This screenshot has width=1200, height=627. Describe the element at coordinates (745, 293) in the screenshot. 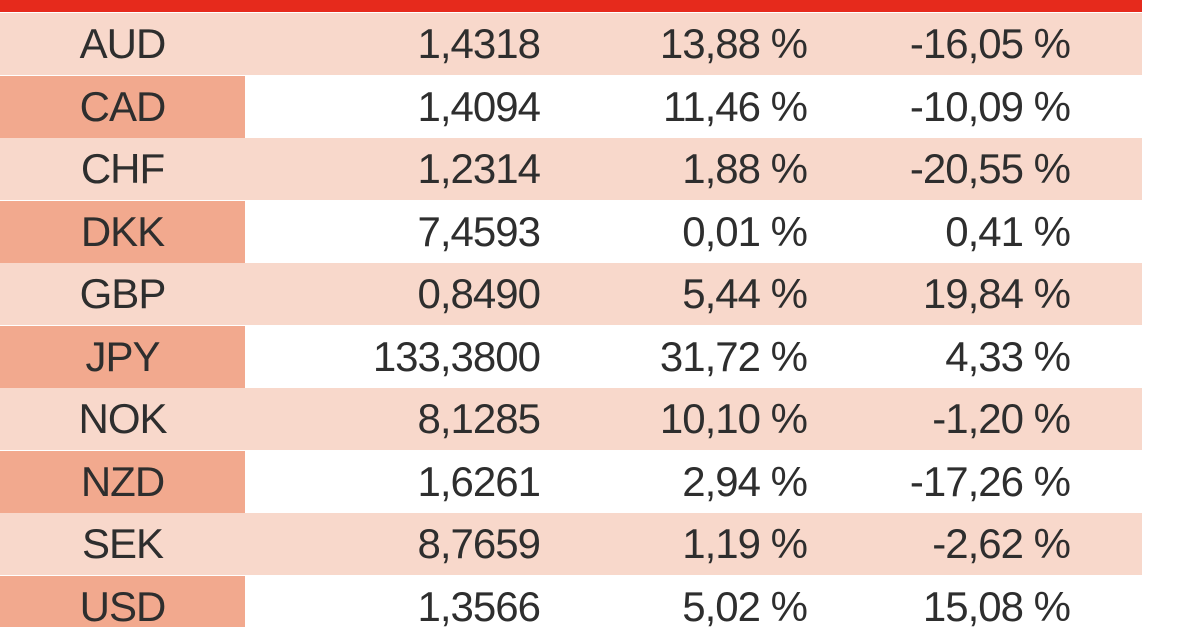

I see `change-1: 5,44 %` at that location.